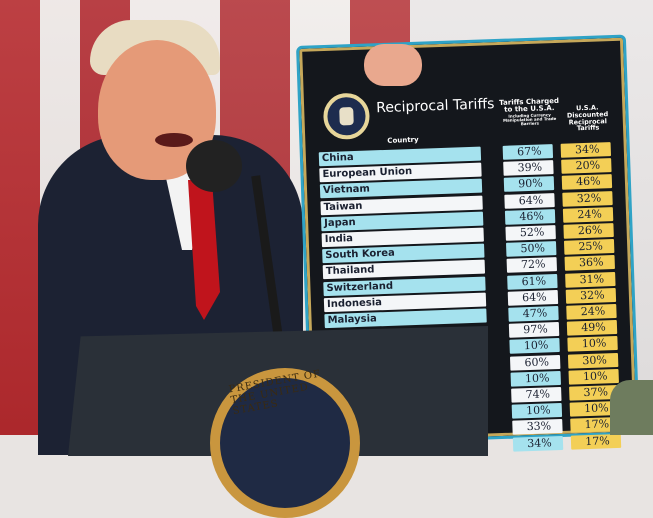  I want to click on charged-cell: 47%, so click(533, 314).